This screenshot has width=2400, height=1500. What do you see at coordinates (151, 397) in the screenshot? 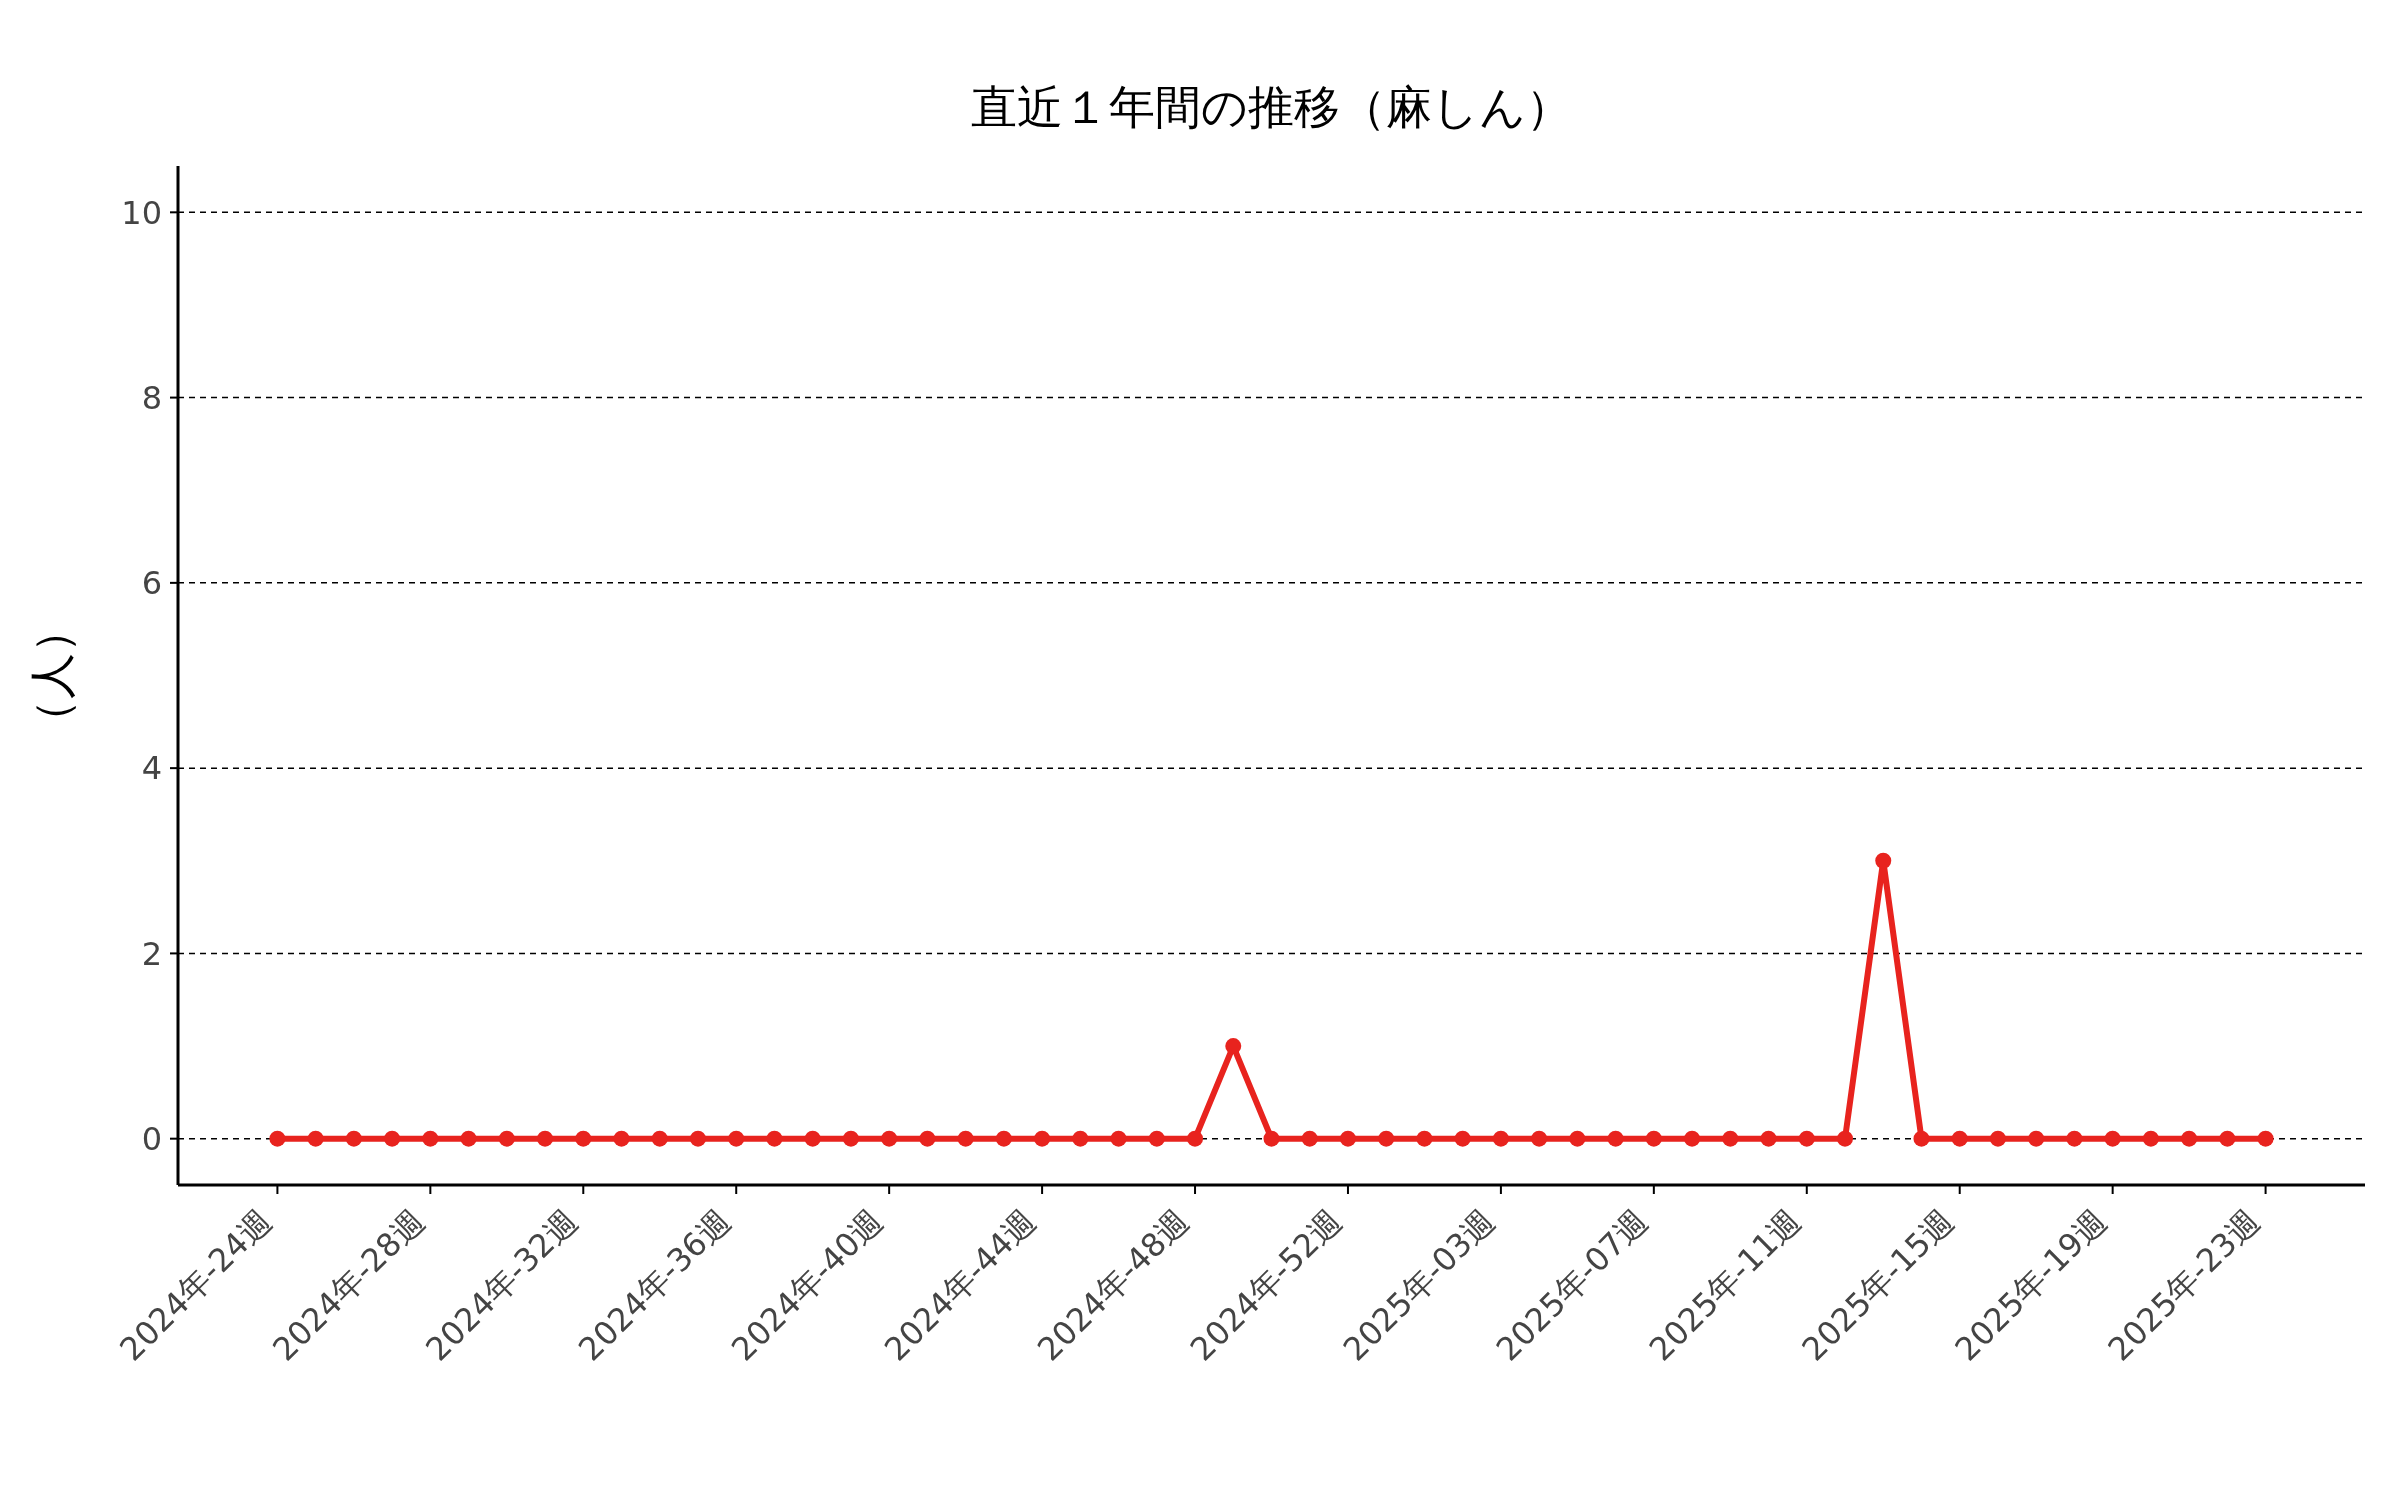
I see `y-tick-label: 8` at bounding box center [151, 397].